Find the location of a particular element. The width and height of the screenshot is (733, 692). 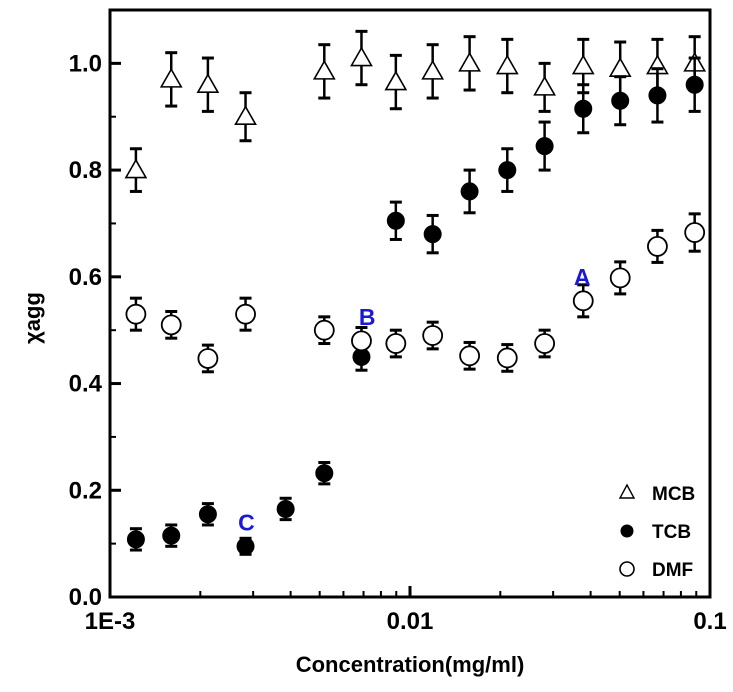

legend: MCB TCB DMF is located at coordinates (656, 532).